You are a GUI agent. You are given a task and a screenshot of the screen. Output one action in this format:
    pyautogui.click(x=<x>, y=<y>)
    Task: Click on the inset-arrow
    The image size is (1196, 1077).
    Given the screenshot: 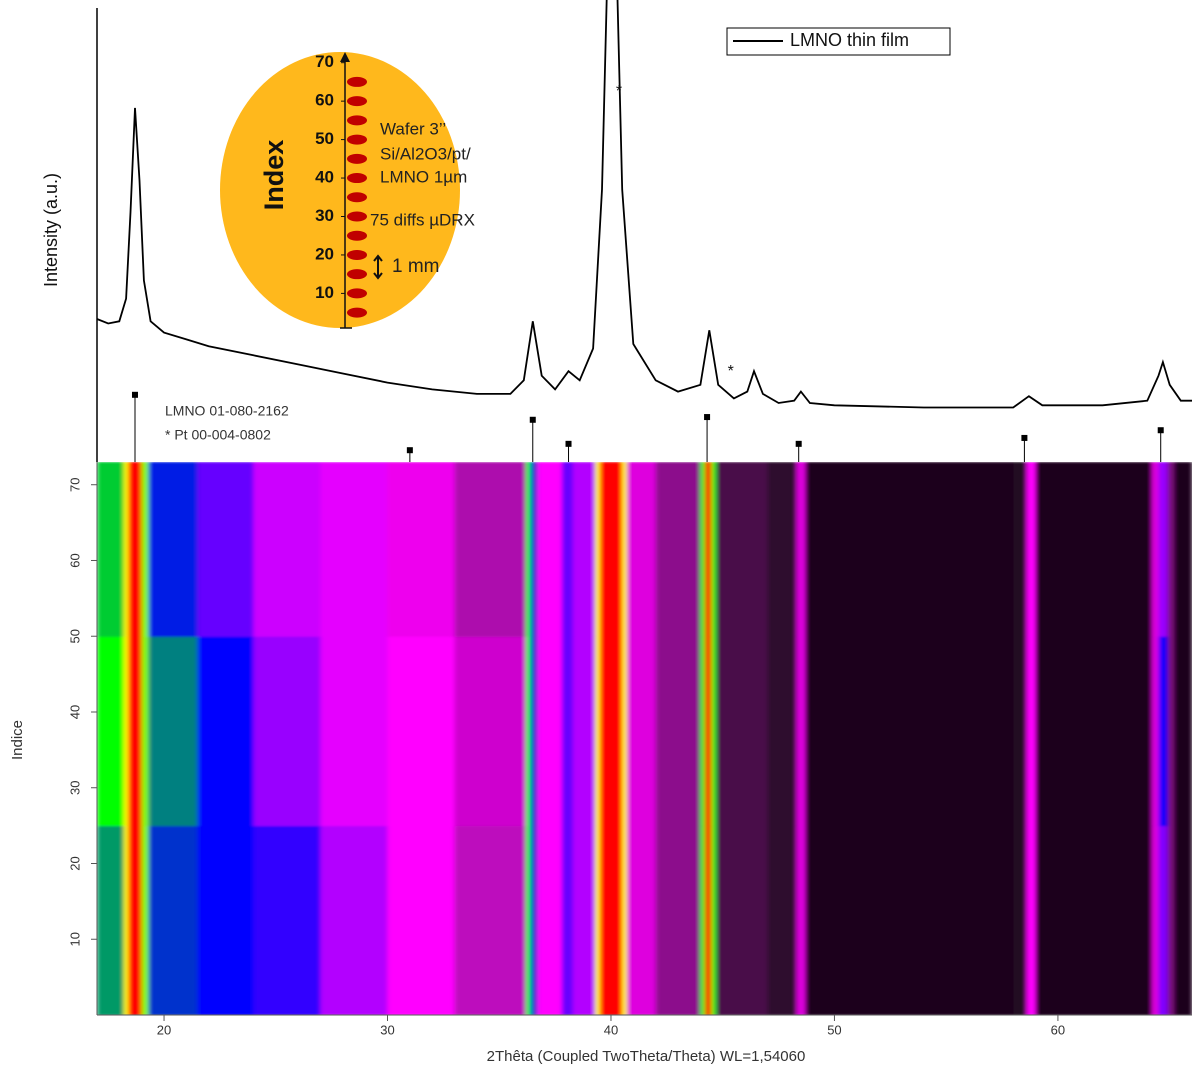 What is the action you would take?
    pyautogui.click(x=345, y=57)
    